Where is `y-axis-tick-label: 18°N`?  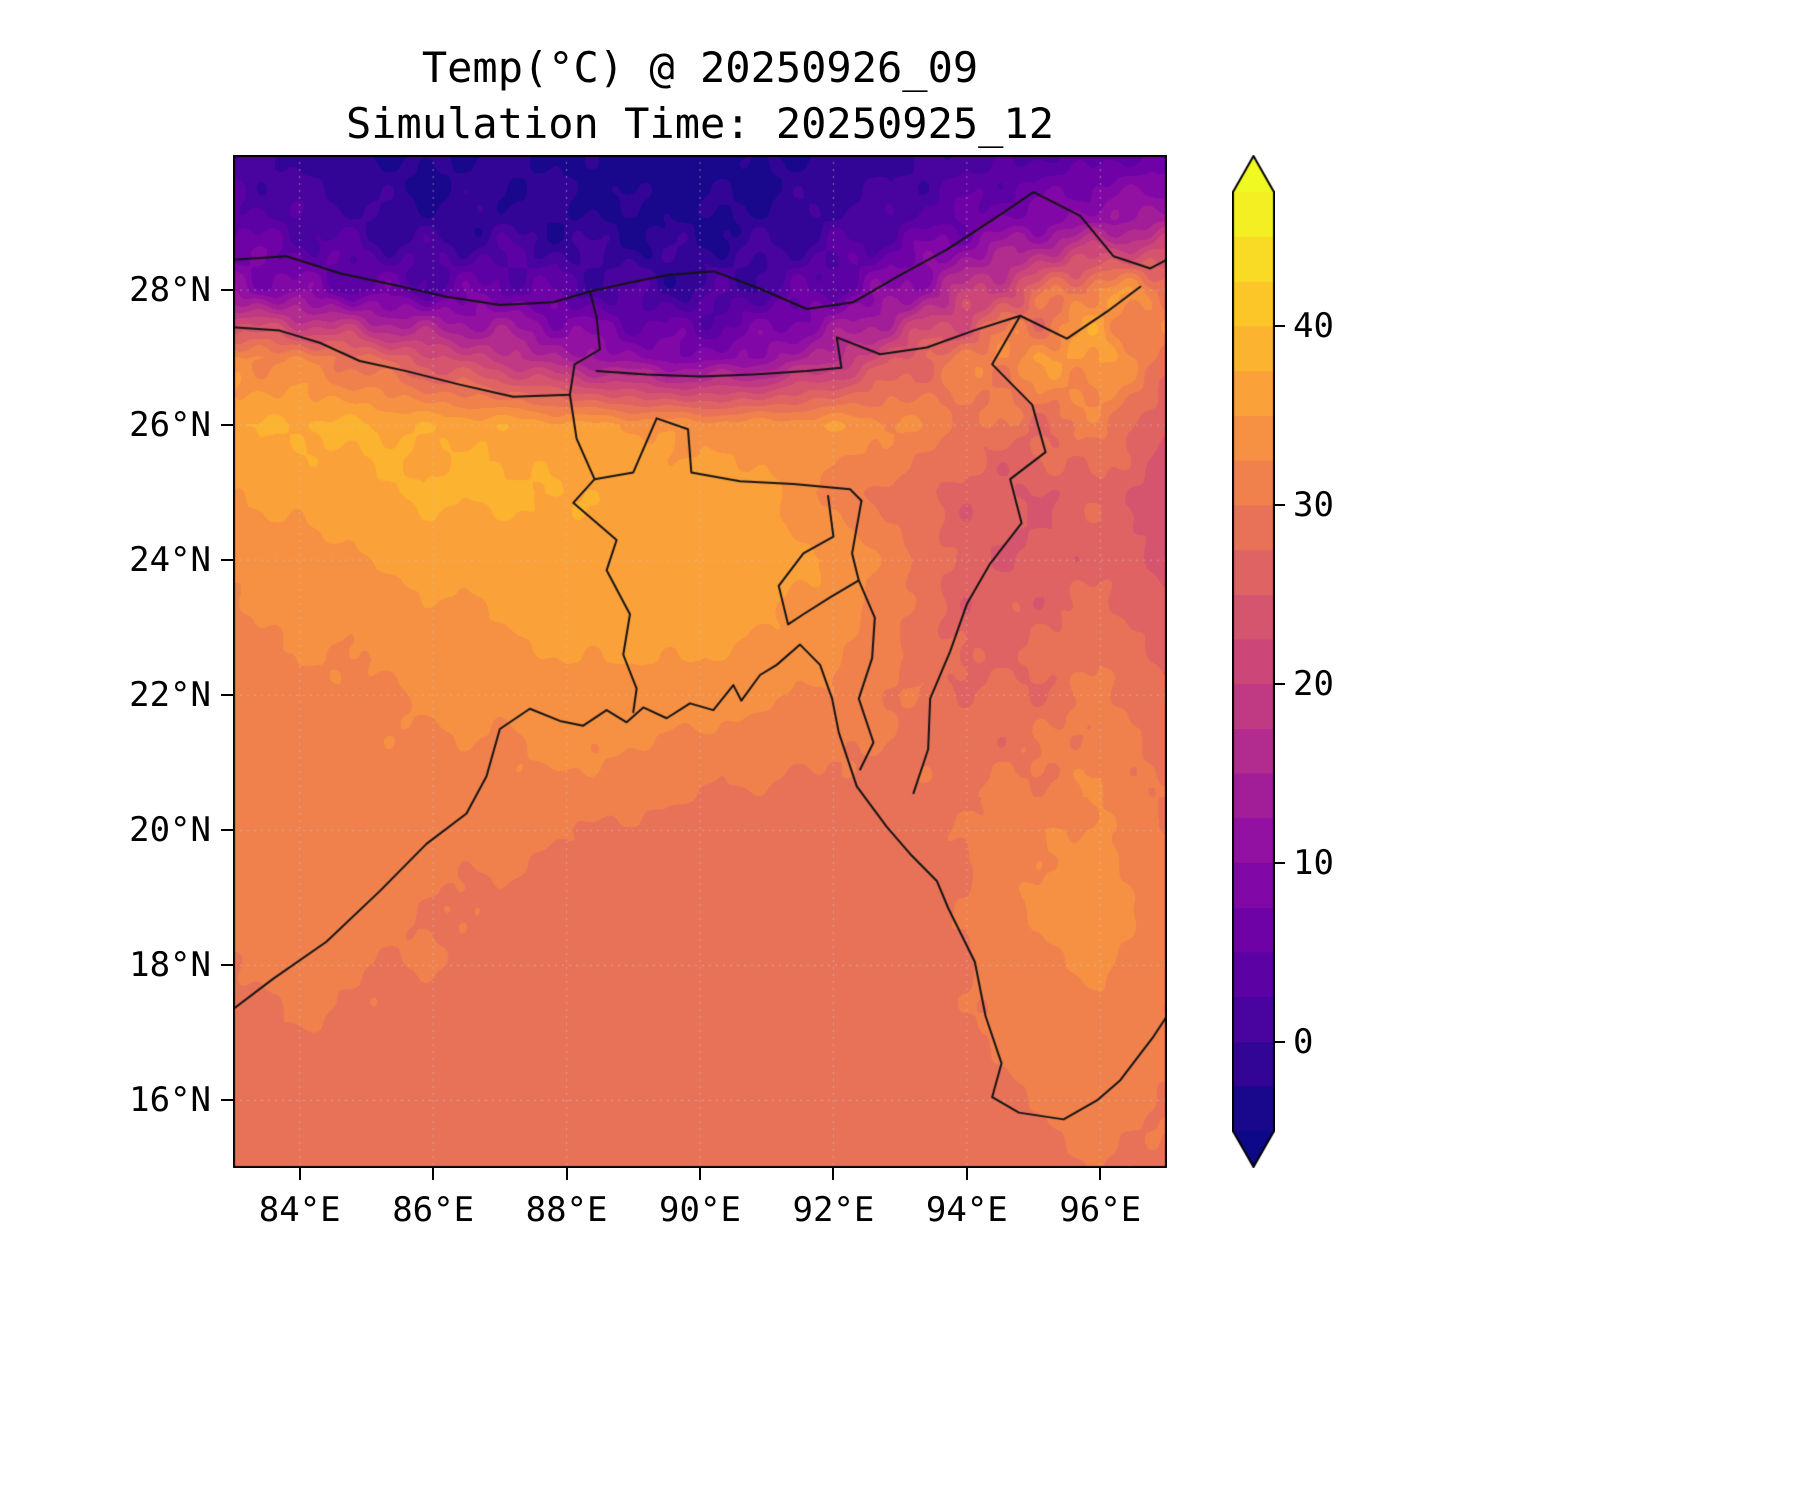 y-axis-tick-label: 18°N is located at coordinates (170, 965).